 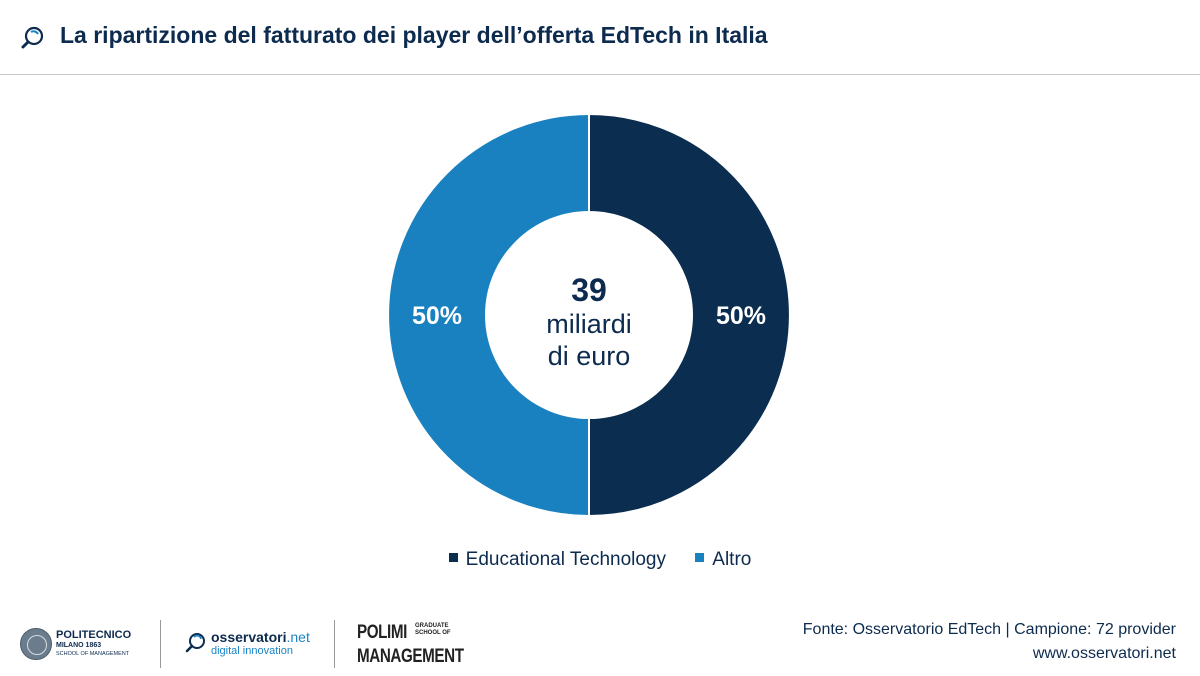 I want to click on legend-item-altro: Altro, so click(x=723, y=560).